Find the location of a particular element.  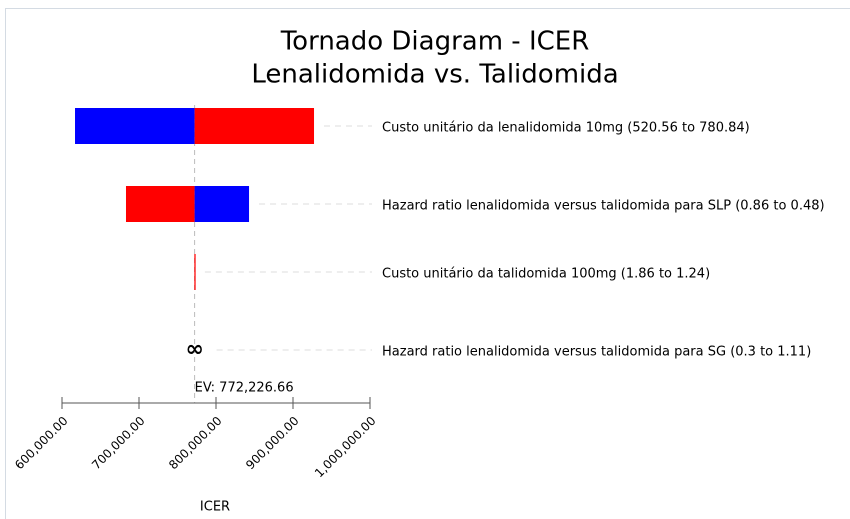

data-label: ∞ is located at coordinates (194, 349).